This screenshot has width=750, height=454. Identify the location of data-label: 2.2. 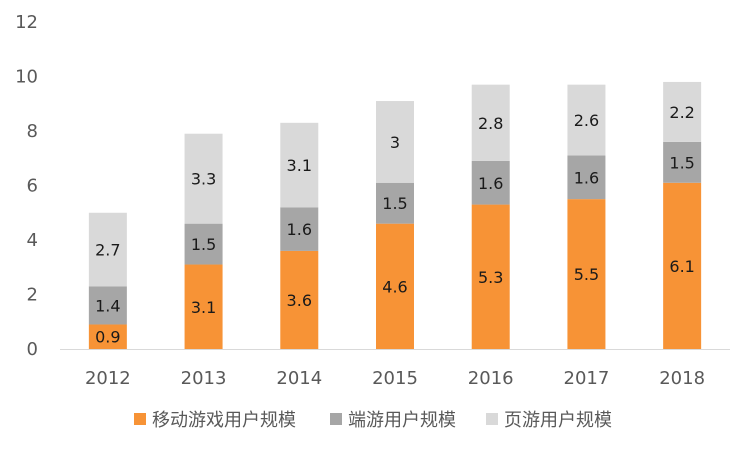
(681, 112).